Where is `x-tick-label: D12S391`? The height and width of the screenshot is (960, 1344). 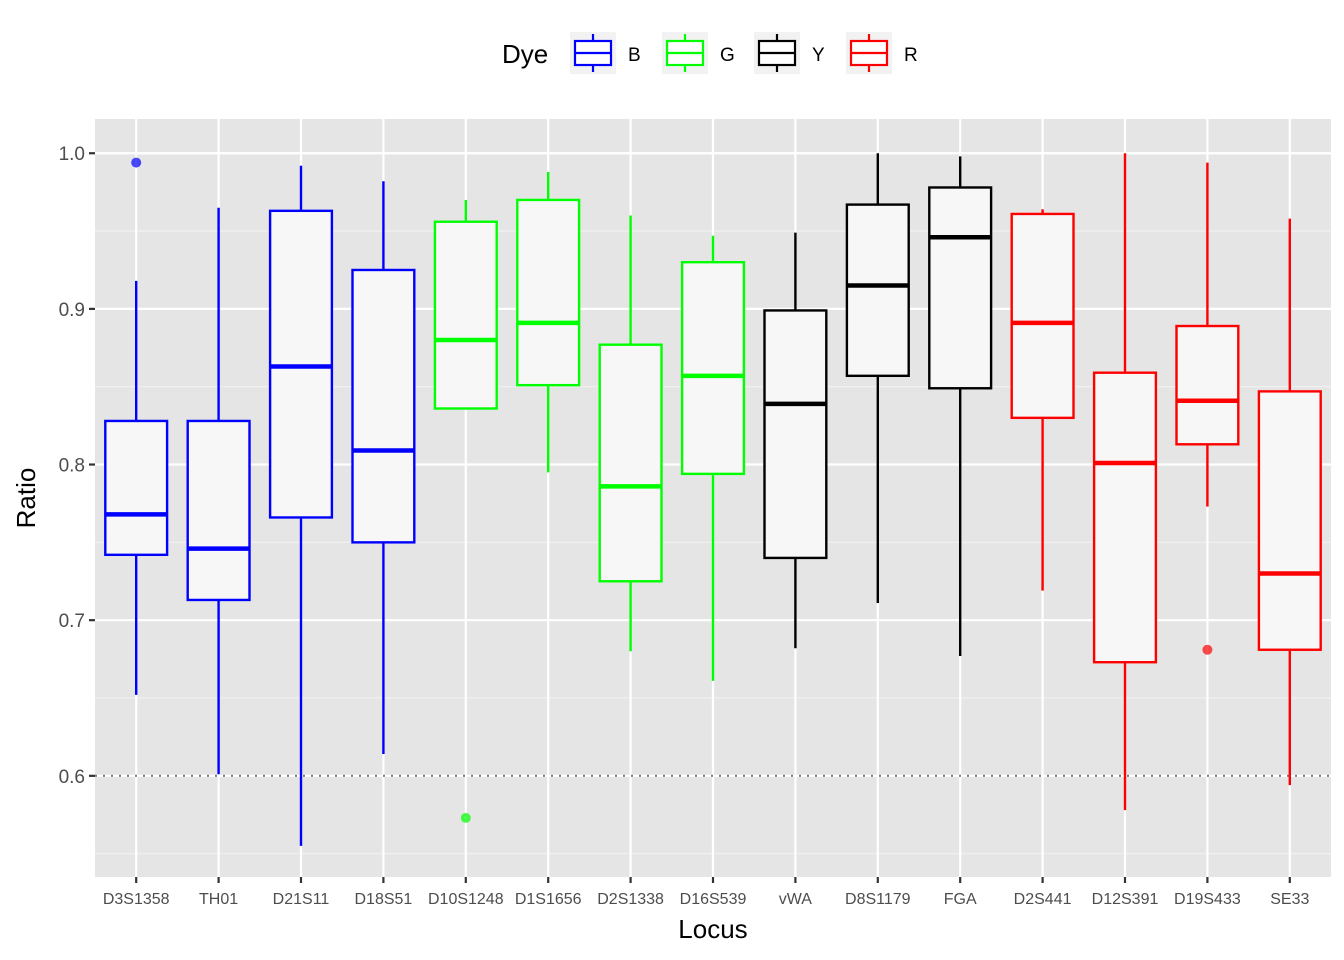 x-tick-label: D12S391 is located at coordinates (1125, 899).